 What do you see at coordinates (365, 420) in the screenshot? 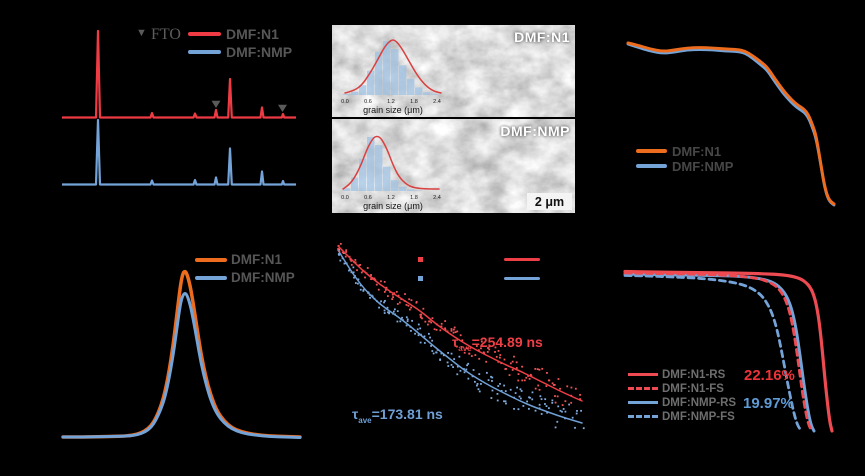
I see `tau-sub-2: ave` at bounding box center [365, 420].